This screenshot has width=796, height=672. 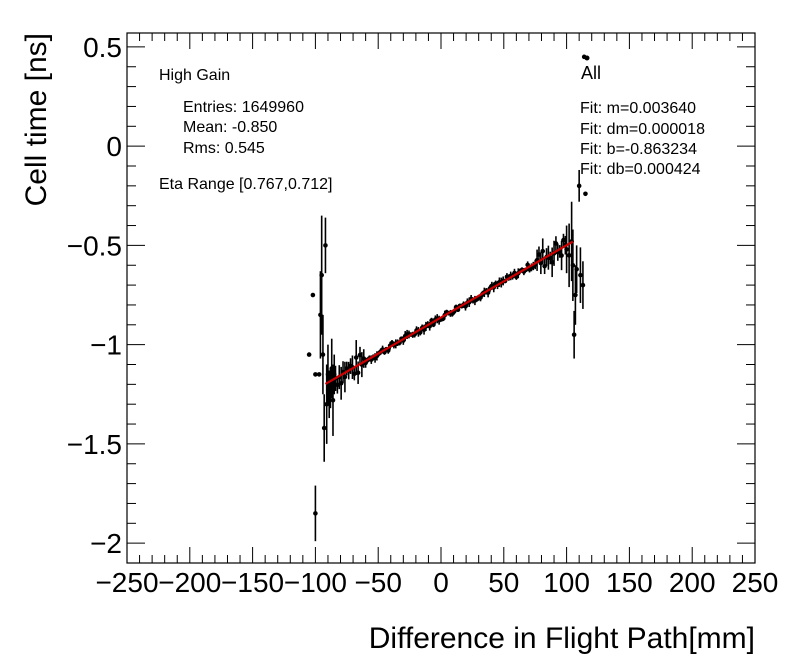 What do you see at coordinates (692, 582) in the screenshot?
I see `x-tick-label: 200` at bounding box center [692, 582].